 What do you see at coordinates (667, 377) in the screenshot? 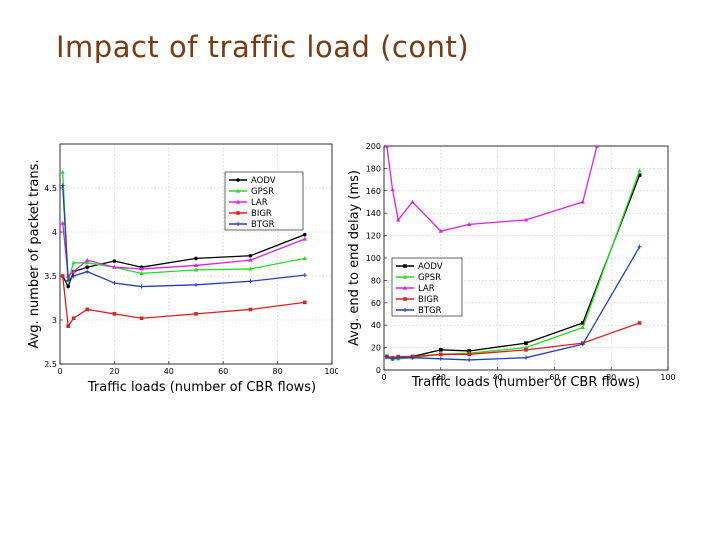
I see `x-tick-label: 100` at bounding box center [667, 377].